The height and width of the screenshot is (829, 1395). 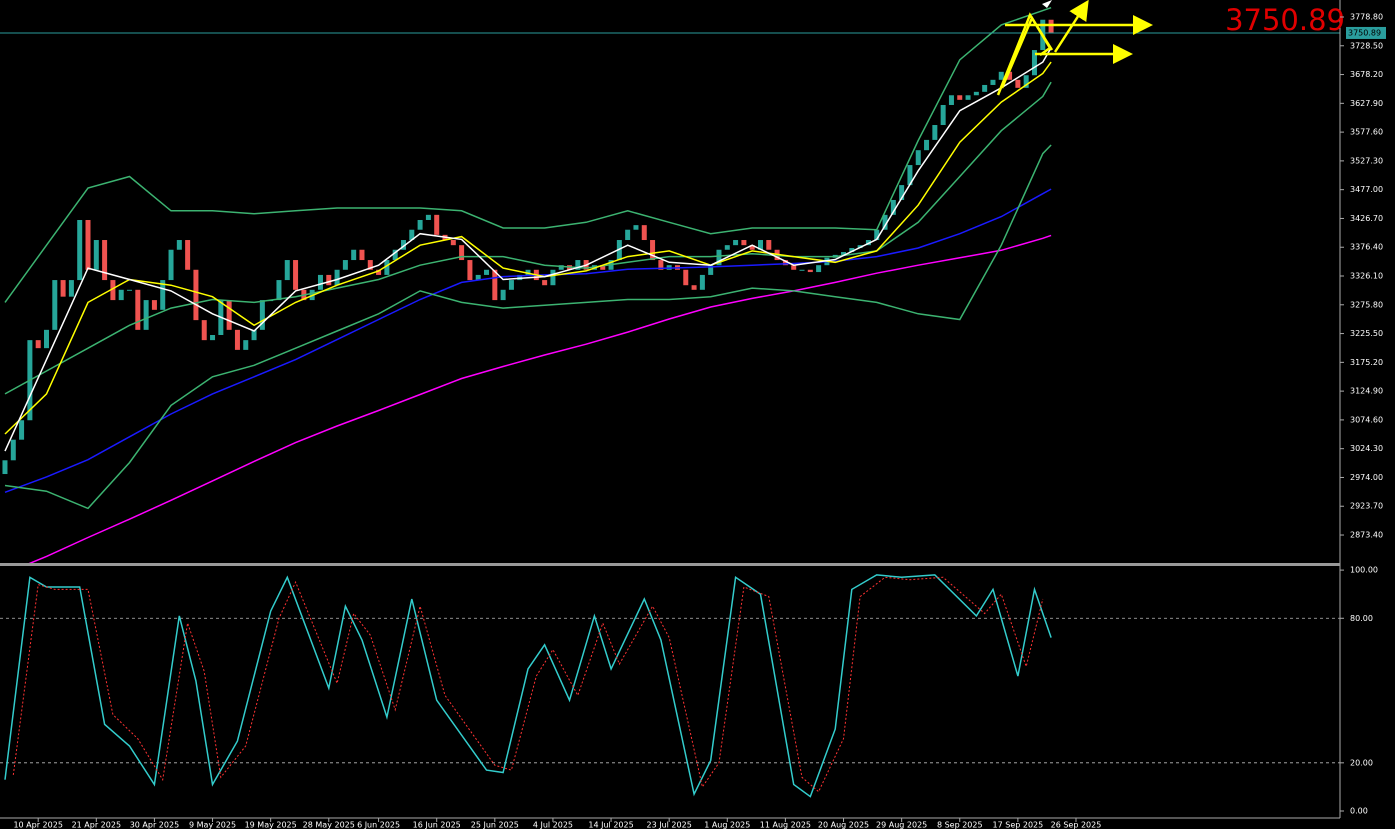 I want to click on y-tick-label: 3326.10, so click(x=1366, y=276).